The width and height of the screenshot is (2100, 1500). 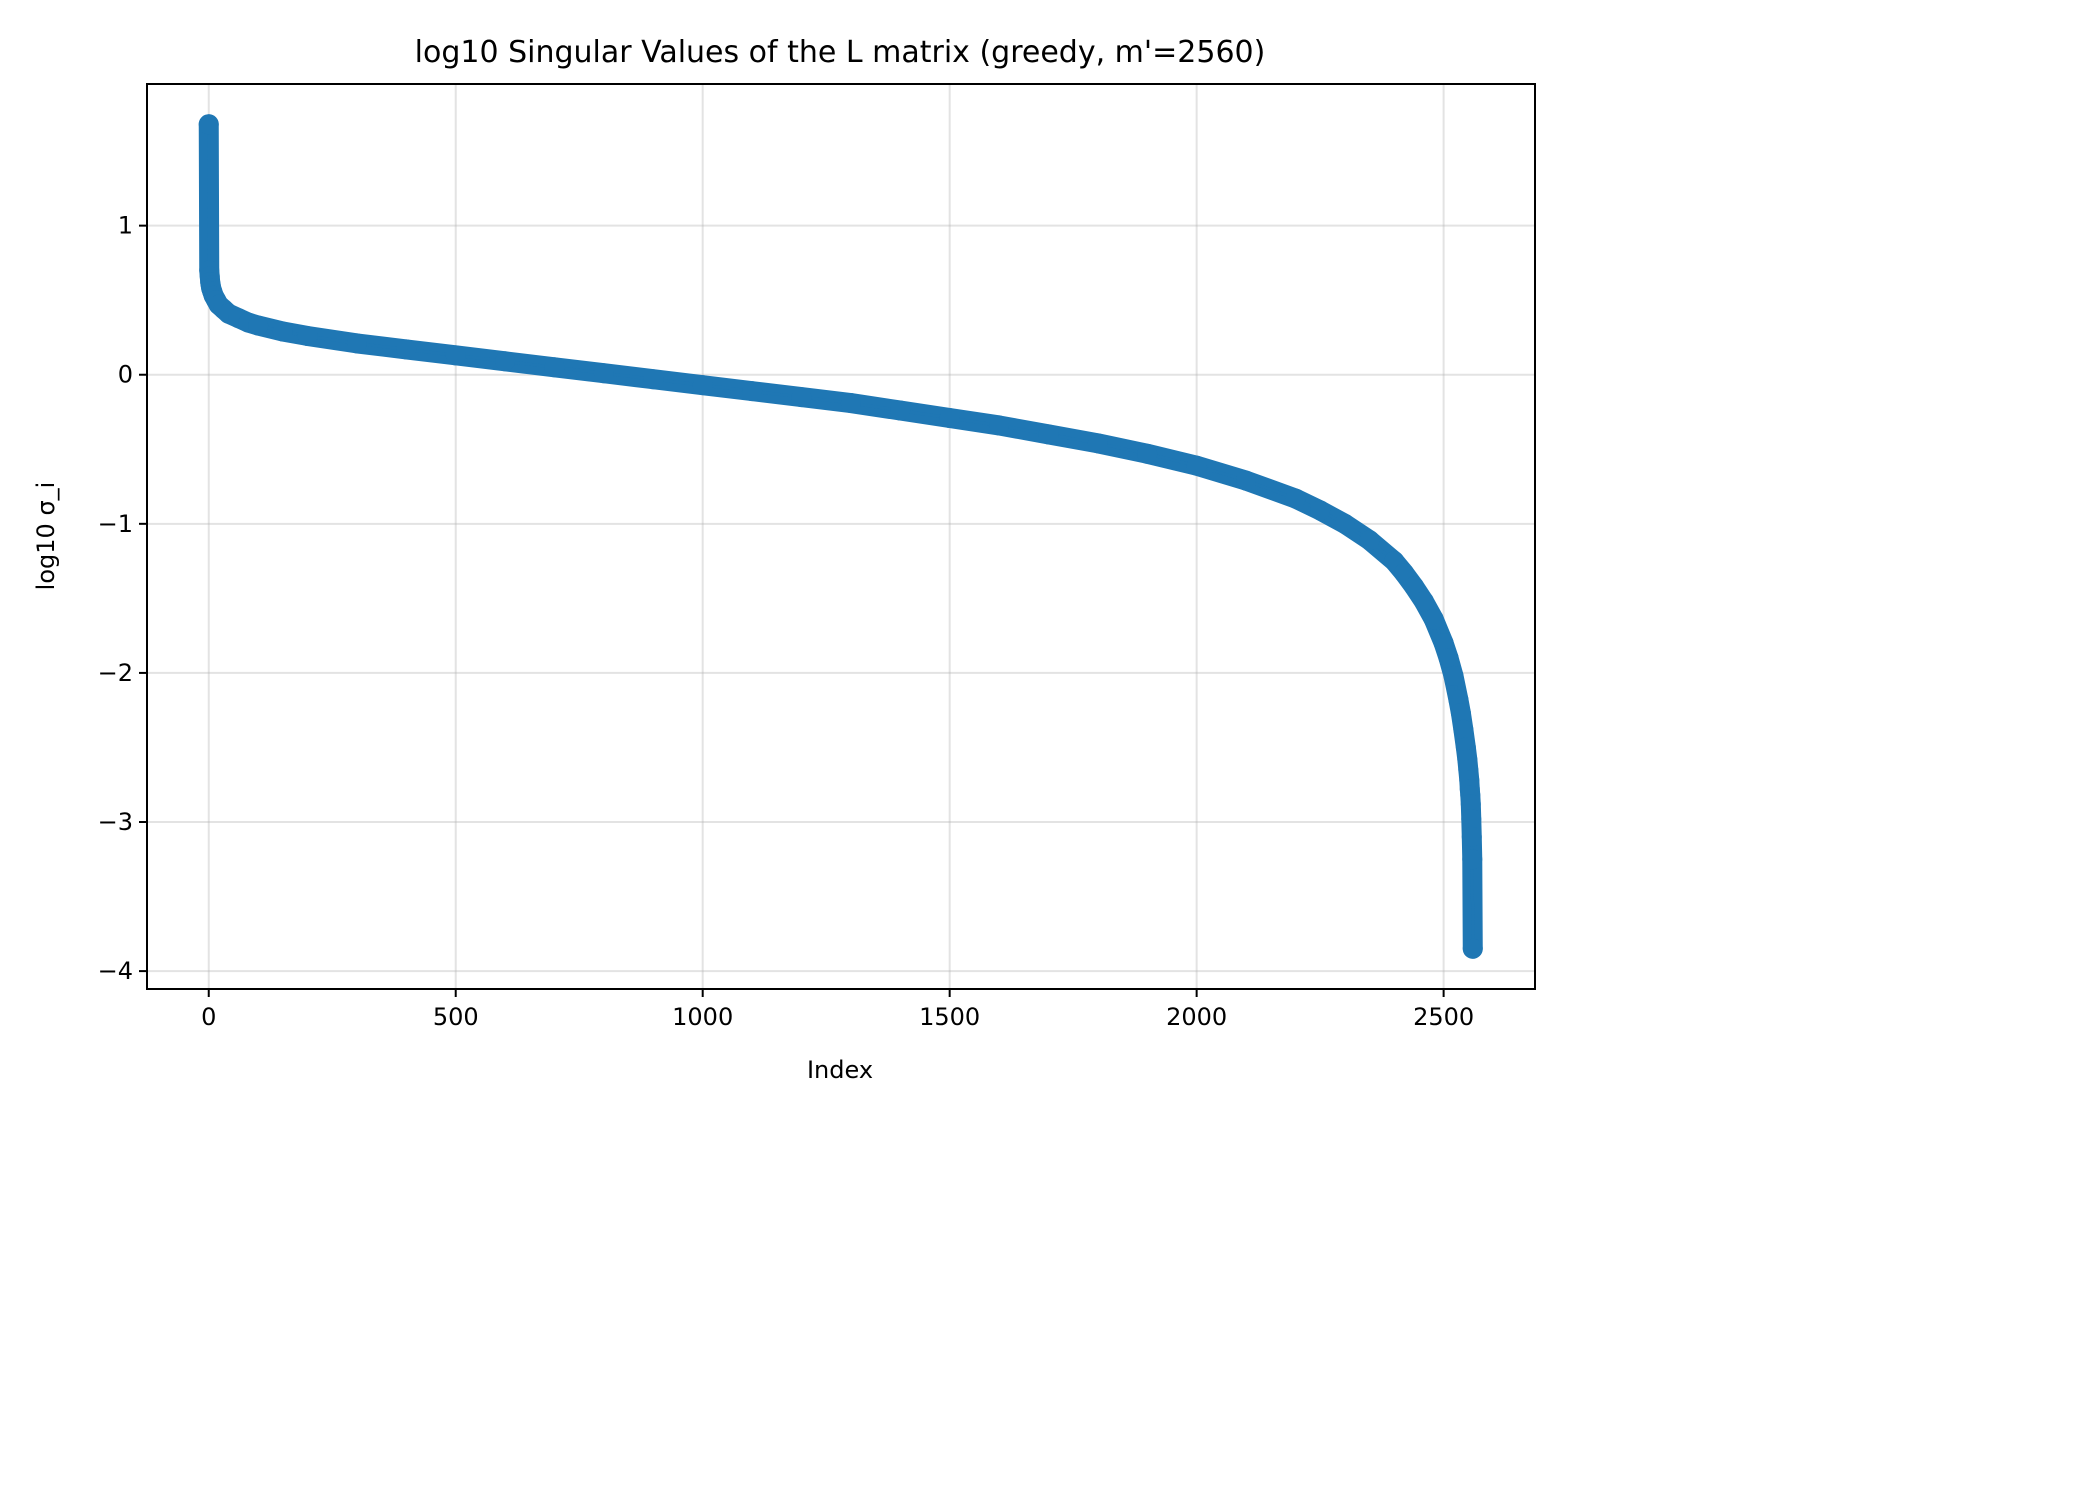 I want to click on y-tick-label: −4, so click(x=115, y=971).